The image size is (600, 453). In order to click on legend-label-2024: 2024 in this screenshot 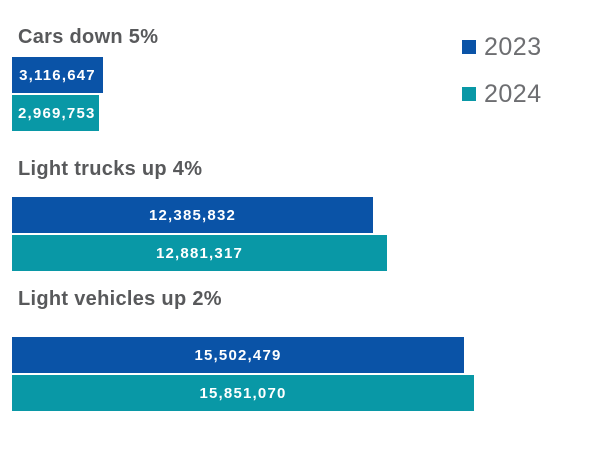, I will do `click(513, 93)`.